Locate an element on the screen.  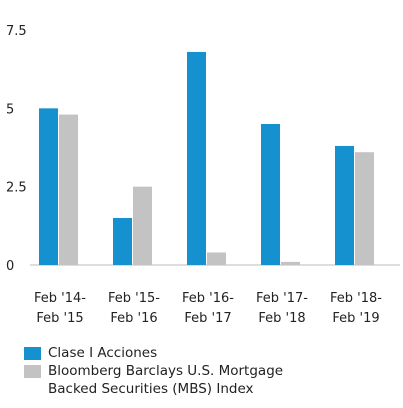
y-tick-label: 2.5 is located at coordinates (16, 188).